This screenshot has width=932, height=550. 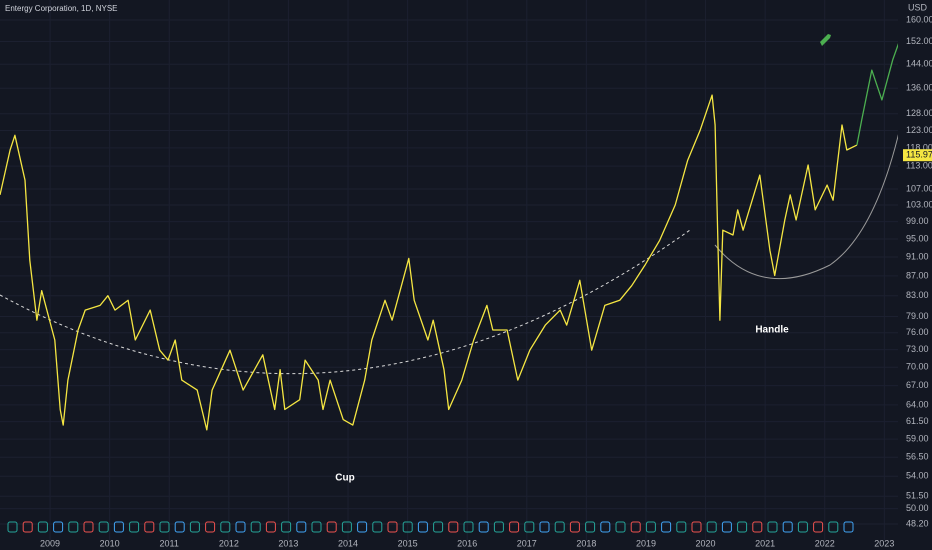 I want to click on y-tick-label: 73.00, so click(x=917, y=349).